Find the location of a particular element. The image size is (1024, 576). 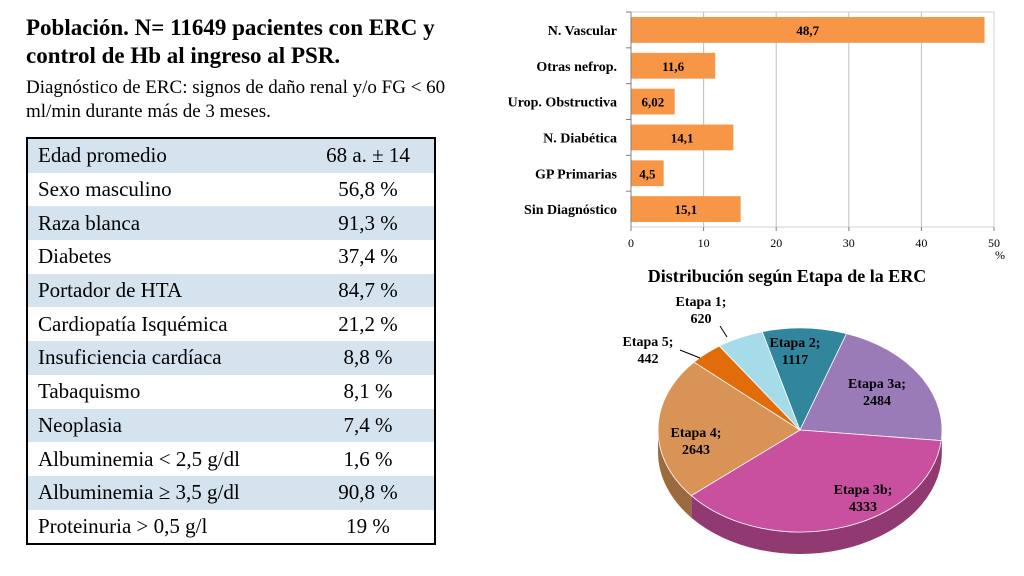

table-row: Edad promedio 68 a. ± 14 is located at coordinates (231, 155).